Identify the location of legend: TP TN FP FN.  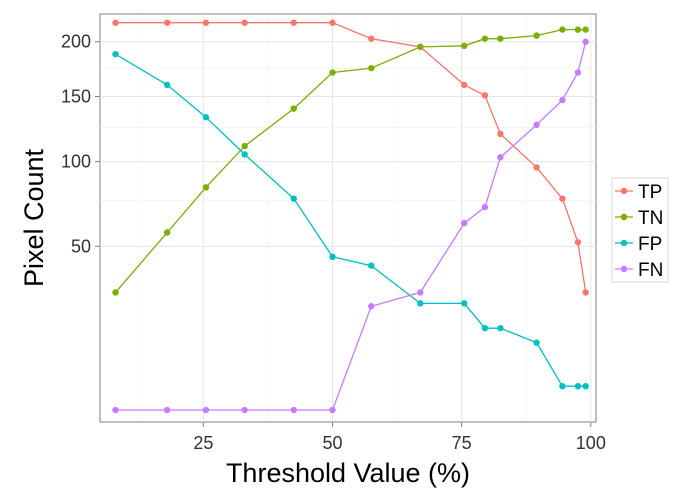
(640, 230).